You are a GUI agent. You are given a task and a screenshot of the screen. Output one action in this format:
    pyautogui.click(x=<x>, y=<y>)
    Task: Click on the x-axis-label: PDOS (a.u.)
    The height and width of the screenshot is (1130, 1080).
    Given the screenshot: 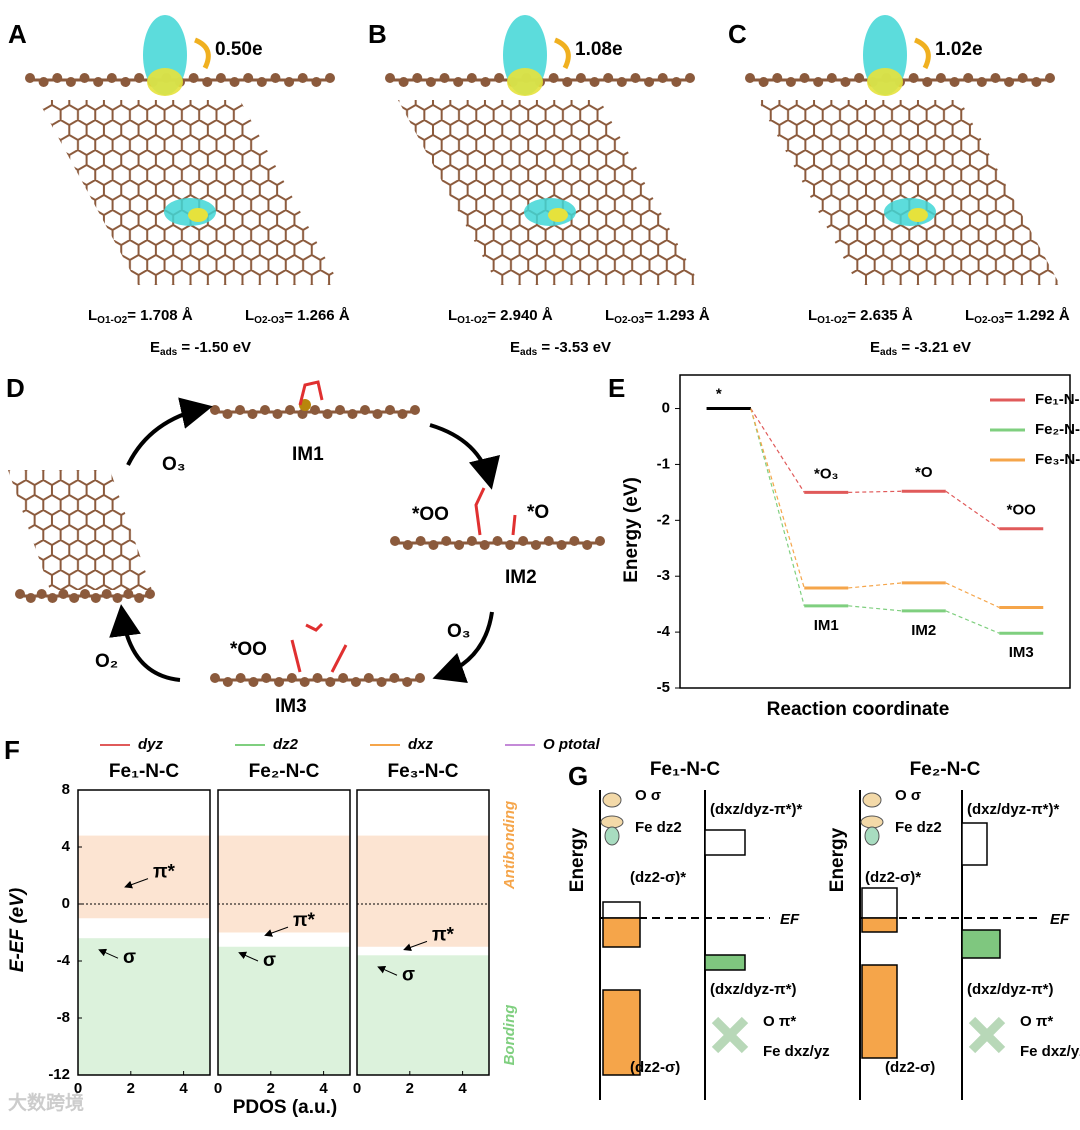 What is the action you would take?
    pyautogui.click(x=285, y=1107)
    